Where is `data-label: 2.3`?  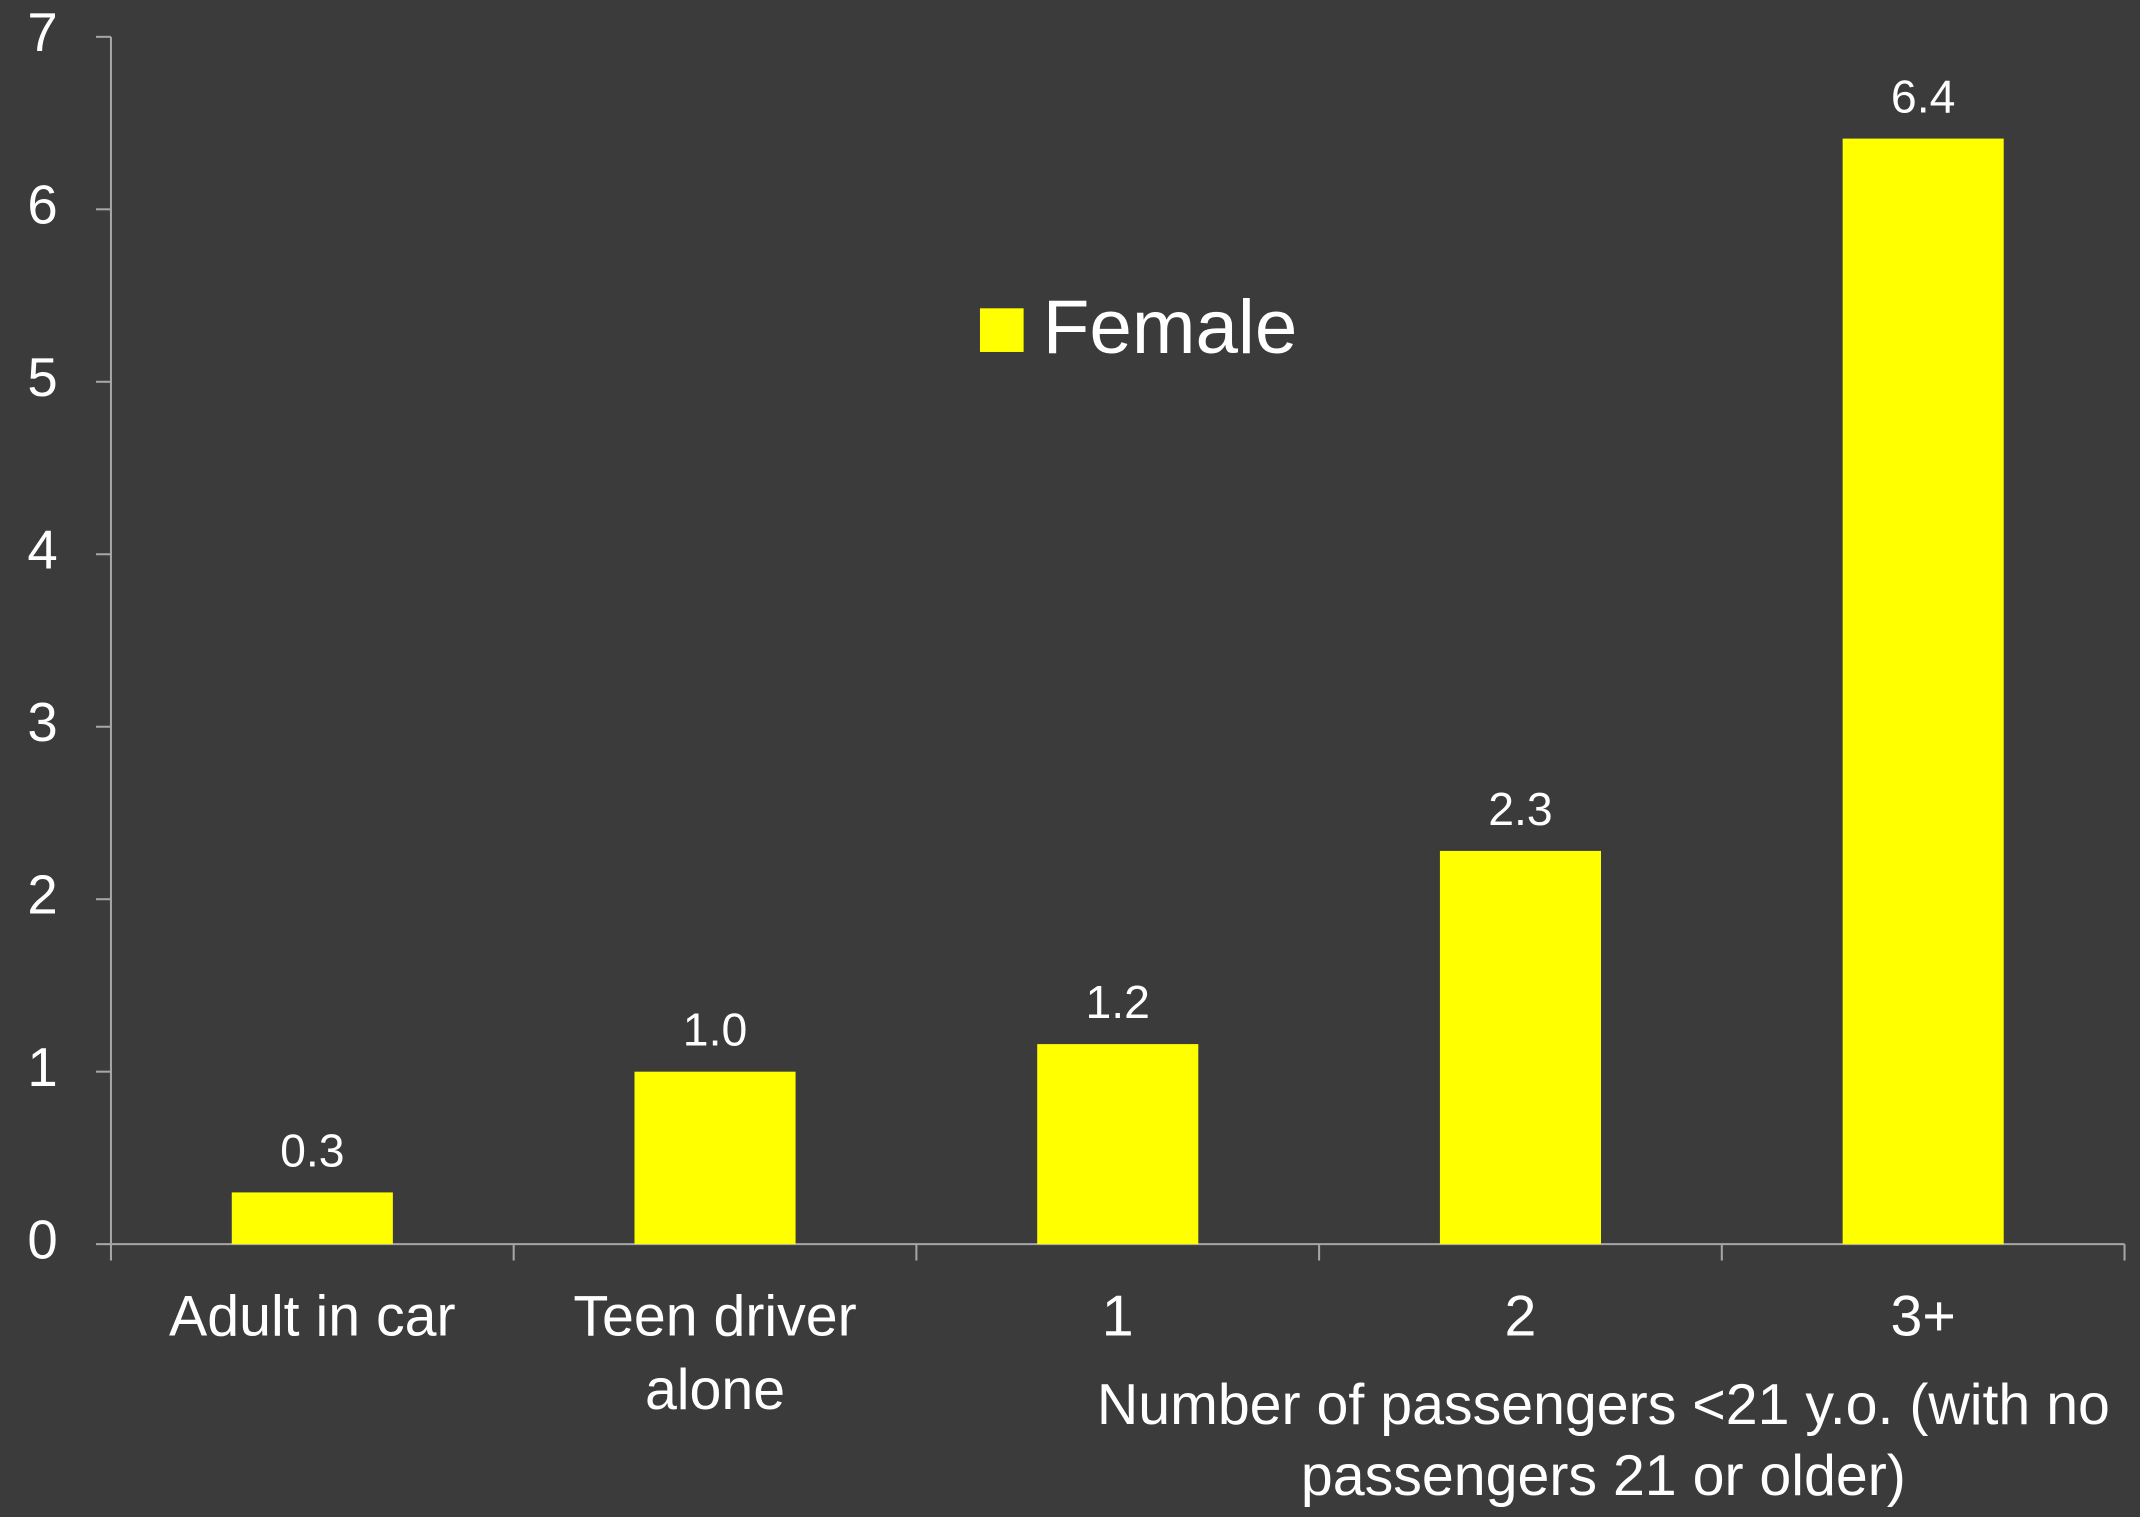
data-label: 2.3 is located at coordinates (1520, 809).